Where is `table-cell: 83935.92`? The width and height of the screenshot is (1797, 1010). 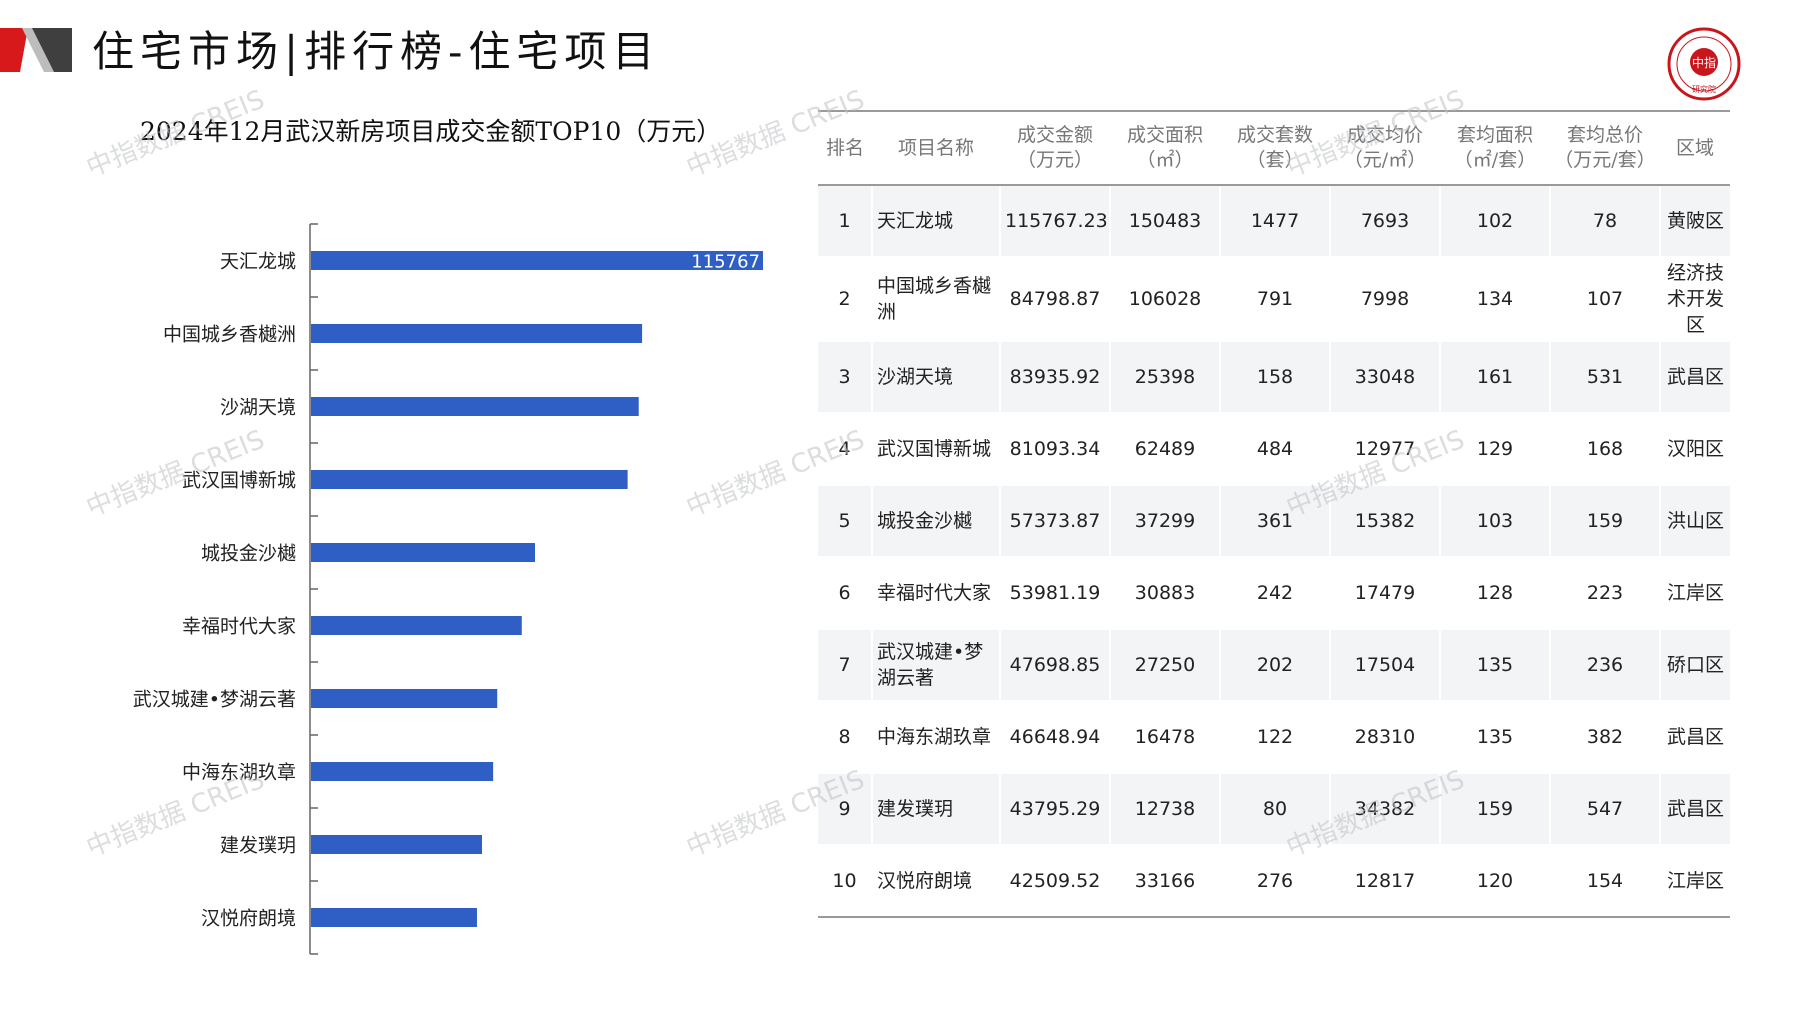
table-cell: 83935.92 is located at coordinates (1055, 377).